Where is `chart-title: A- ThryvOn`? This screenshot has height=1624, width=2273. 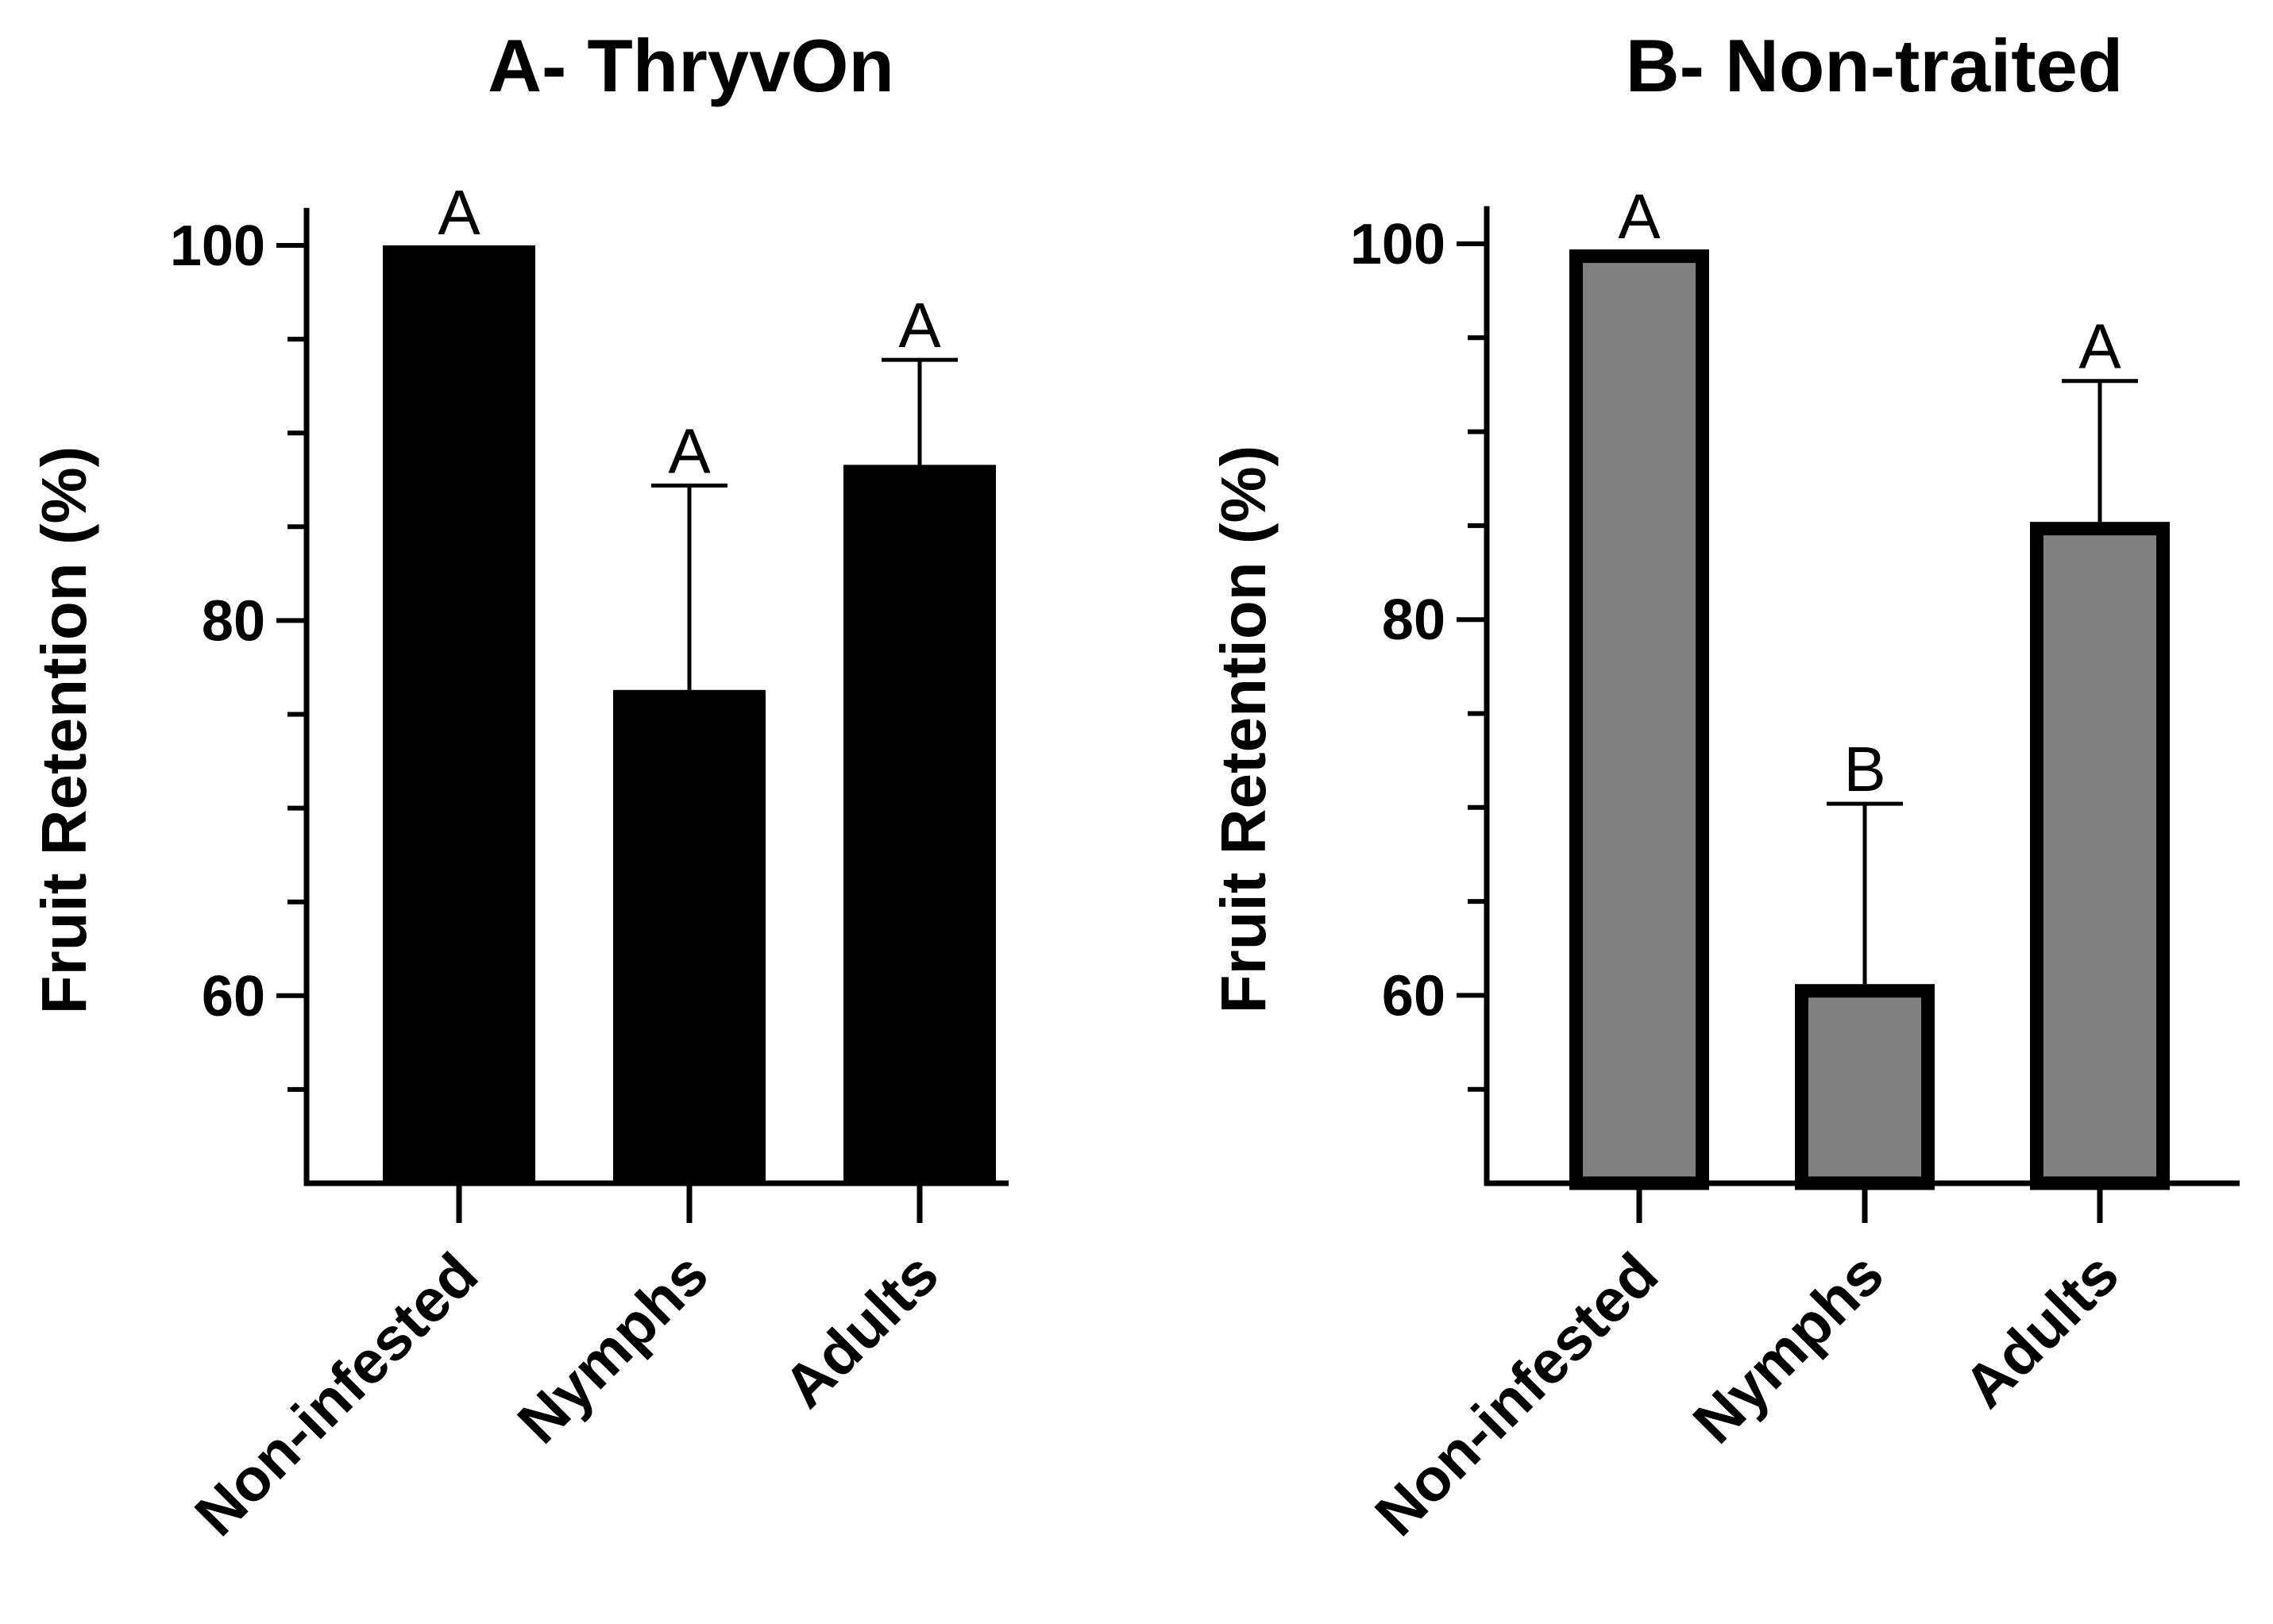 chart-title: A- ThryvOn is located at coordinates (691, 65).